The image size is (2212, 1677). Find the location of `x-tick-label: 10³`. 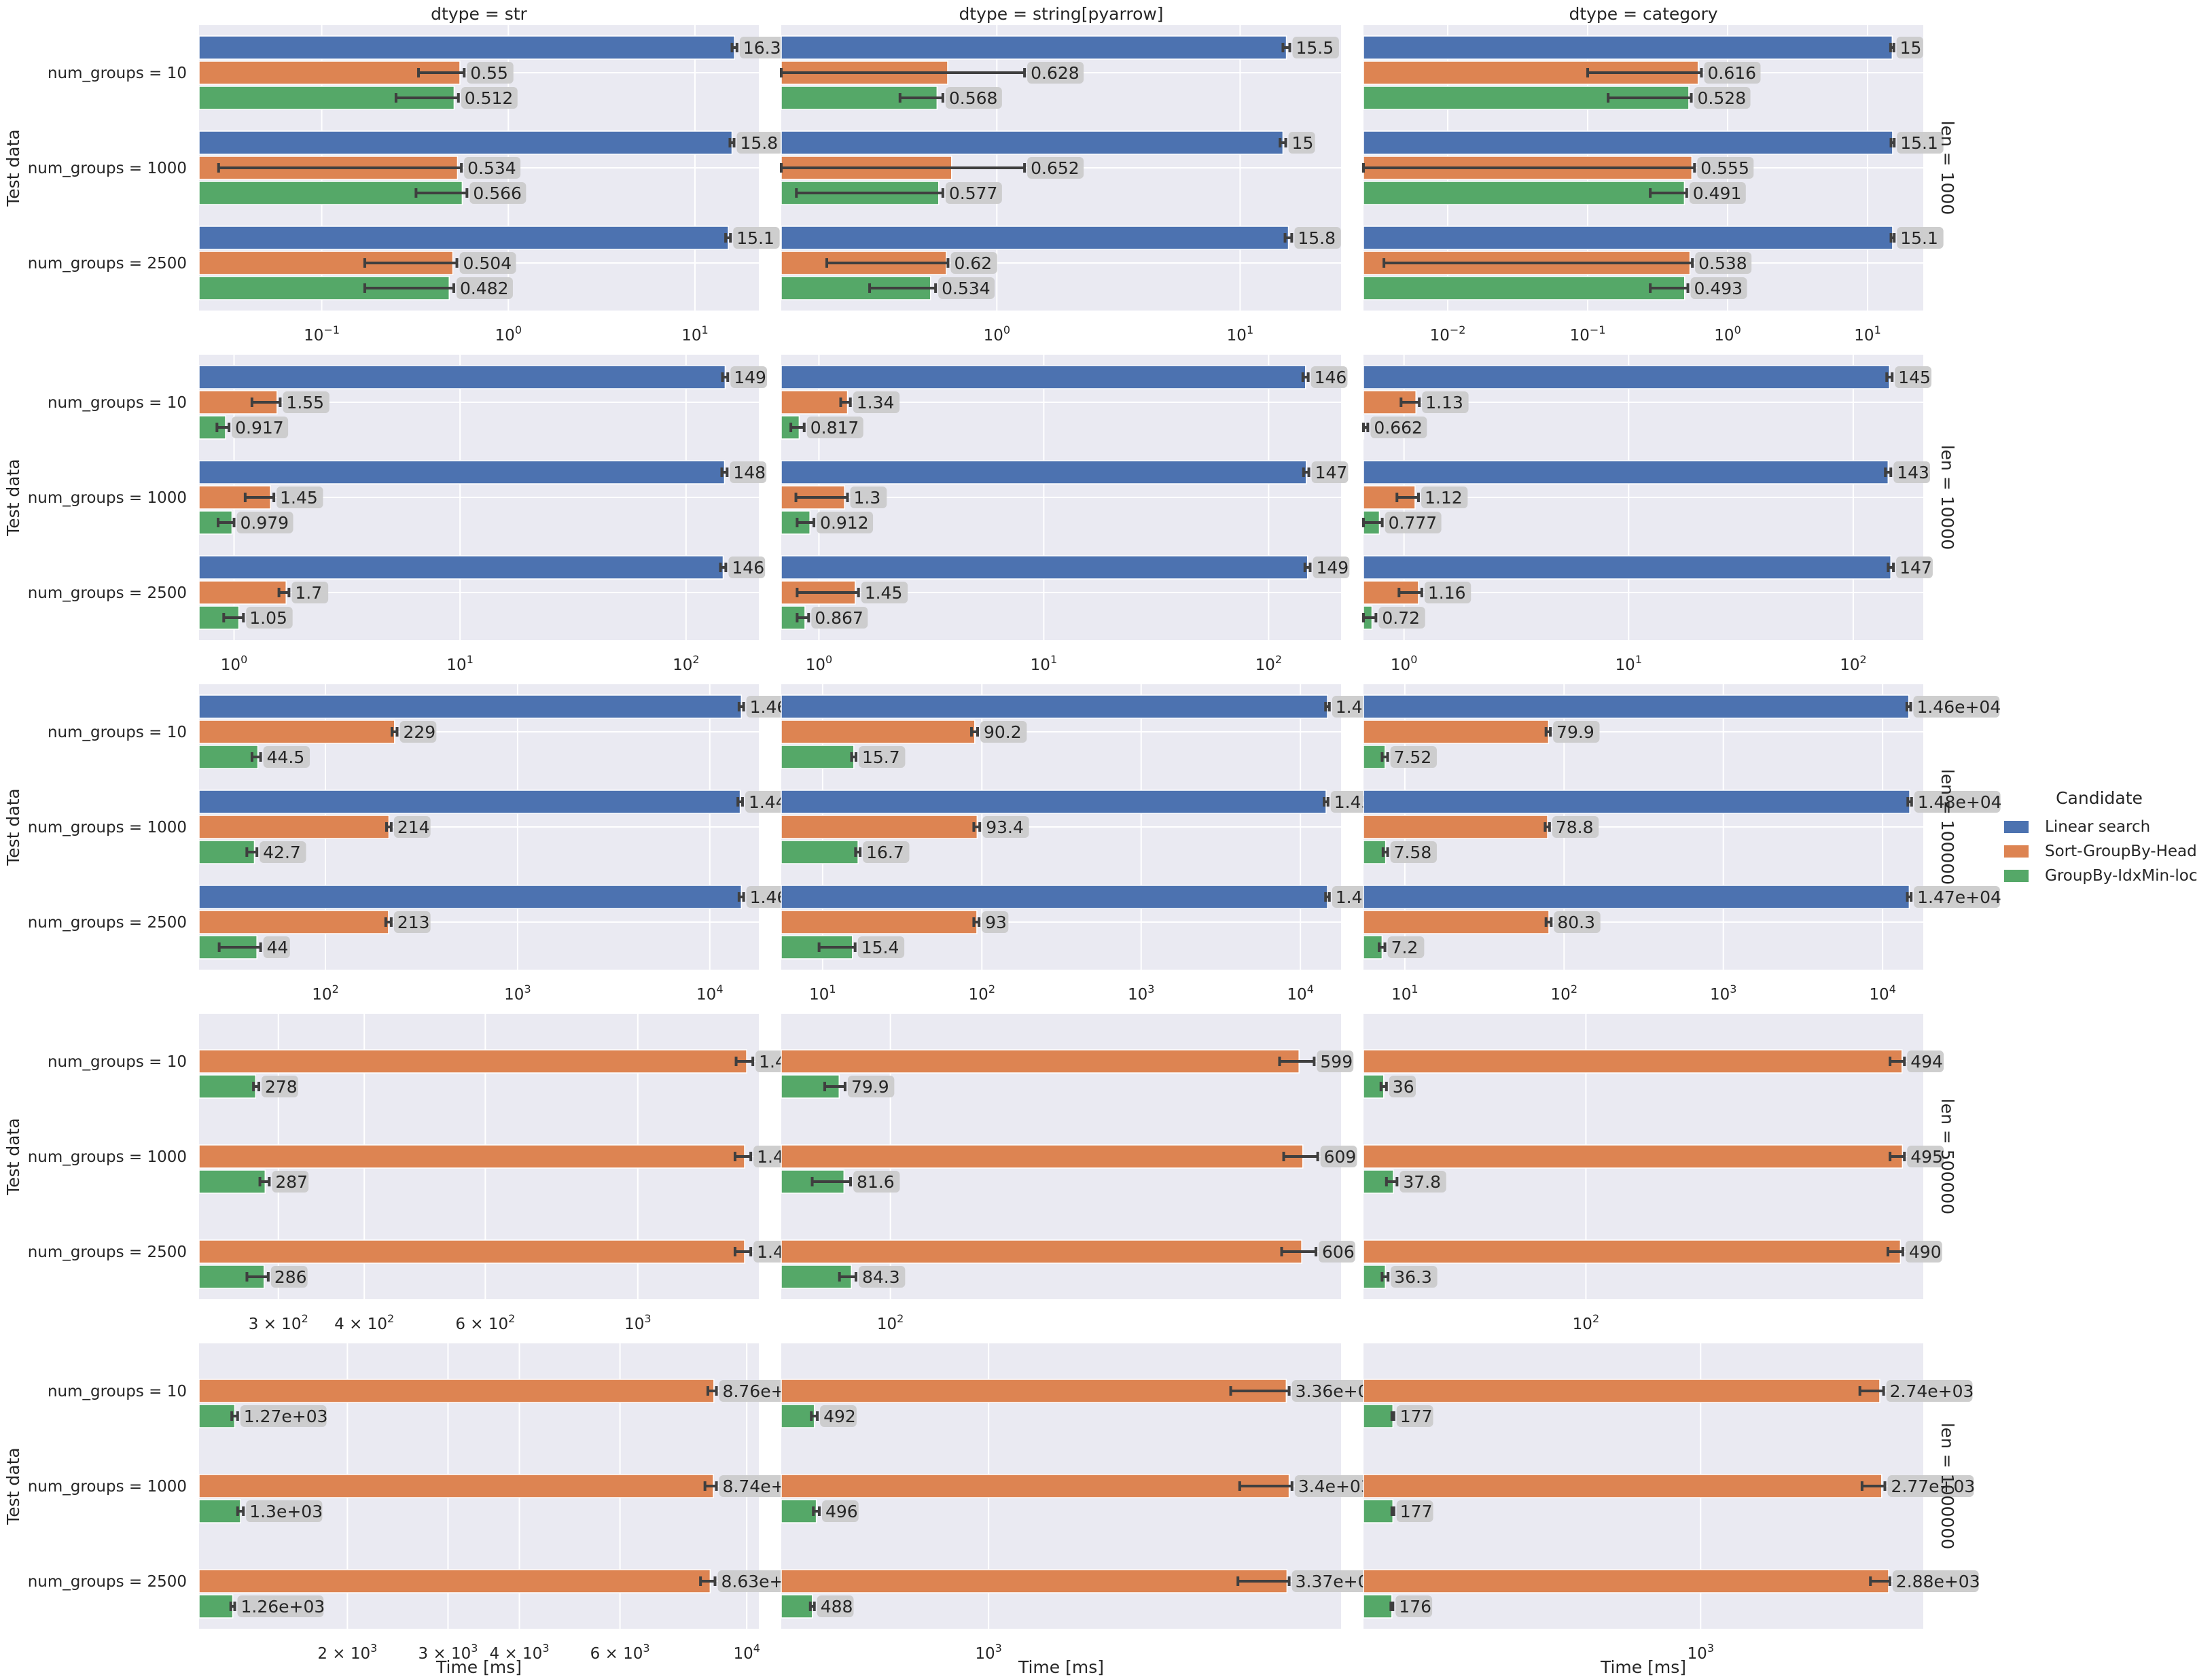

x-tick-label: 10³ is located at coordinates (1701, 1652).